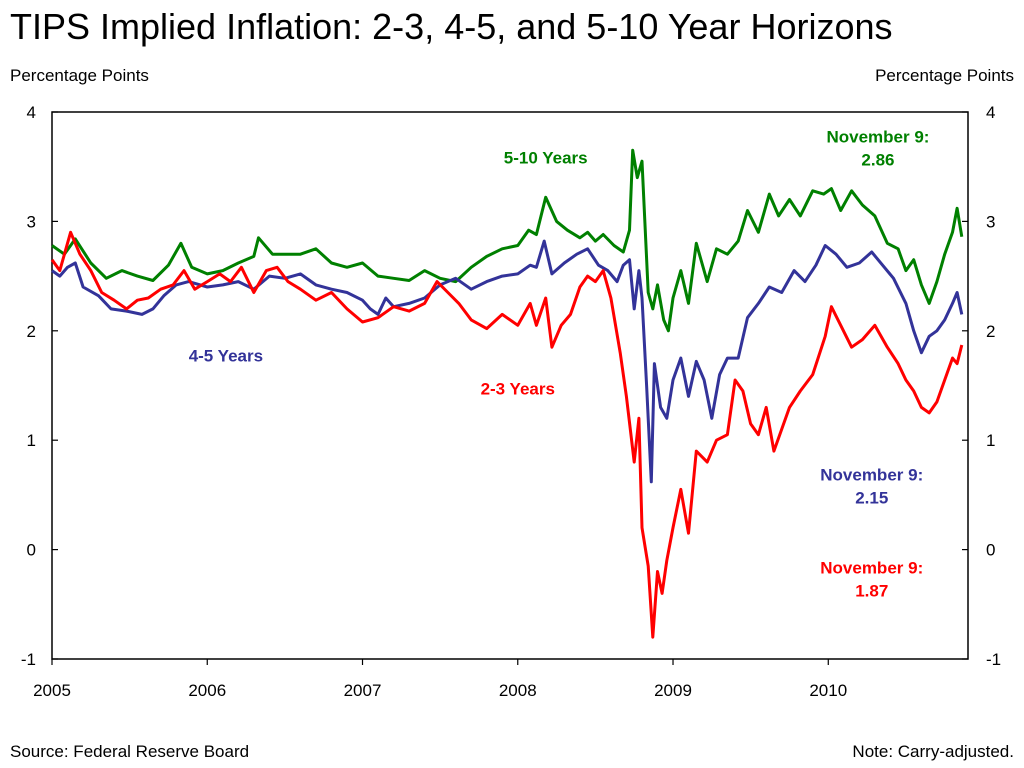 The width and height of the screenshot is (1024, 768). Describe the element at coordinates (130, 751) in the screenshot. I see `source-note: Source: Federal Reserve Board` at that location.